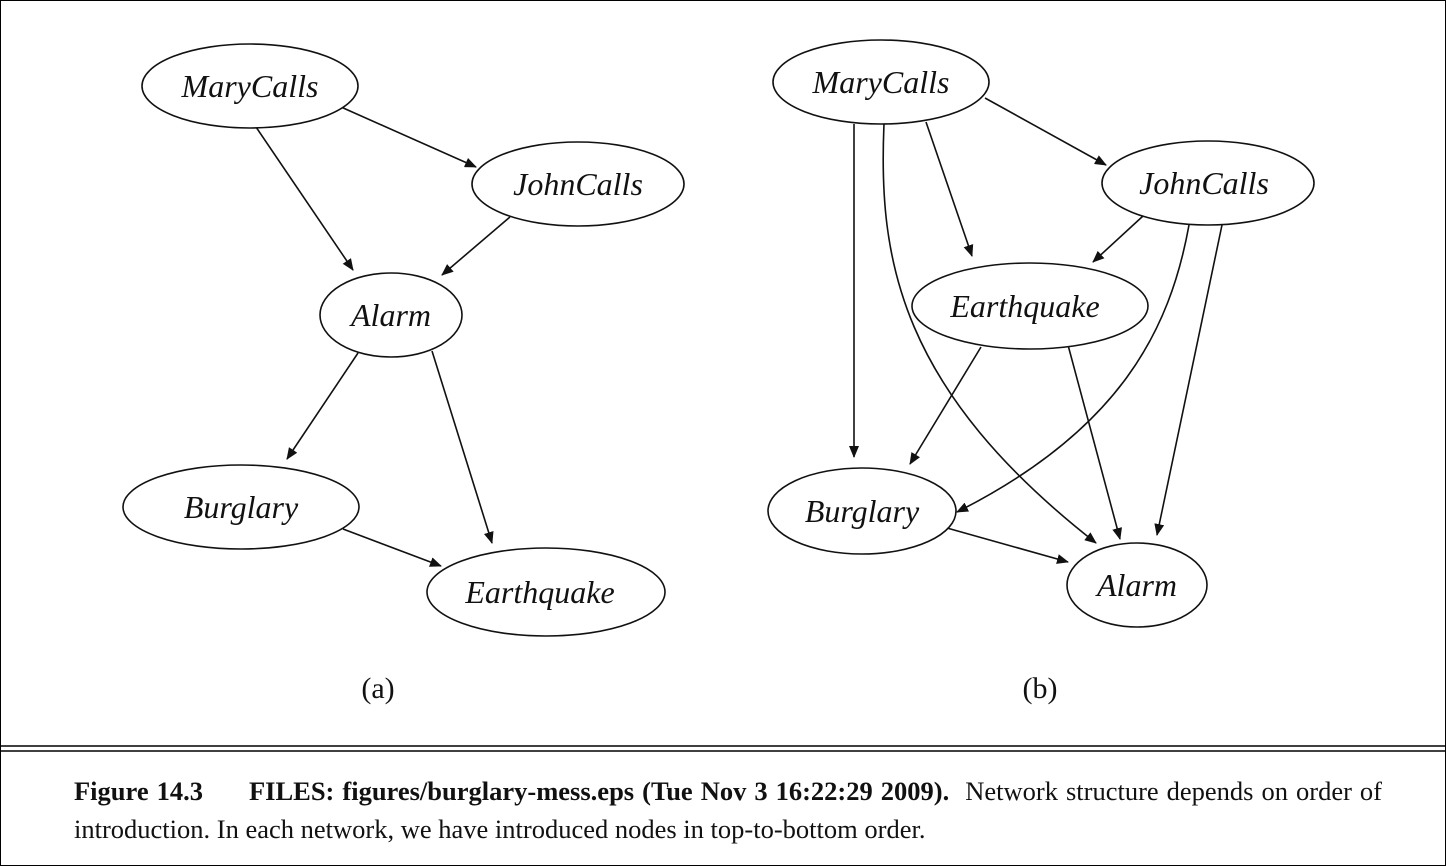  I want to click on panel-a-label: (a), so click(377, 688).